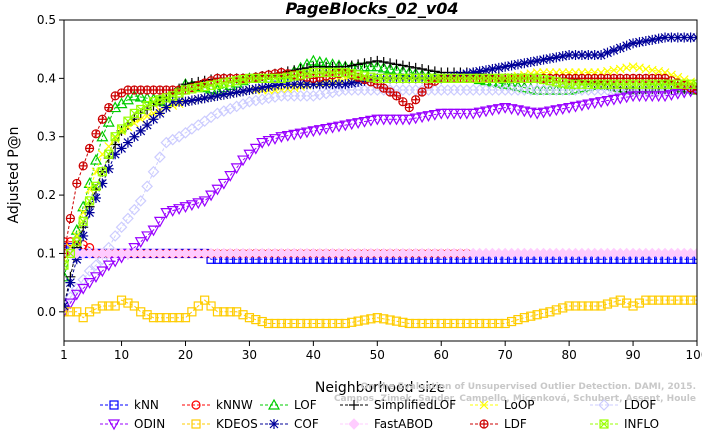 The height and width of the screenshot is (434, 702). I want to click on x-tick-label-30: 30, so click(249, 355).